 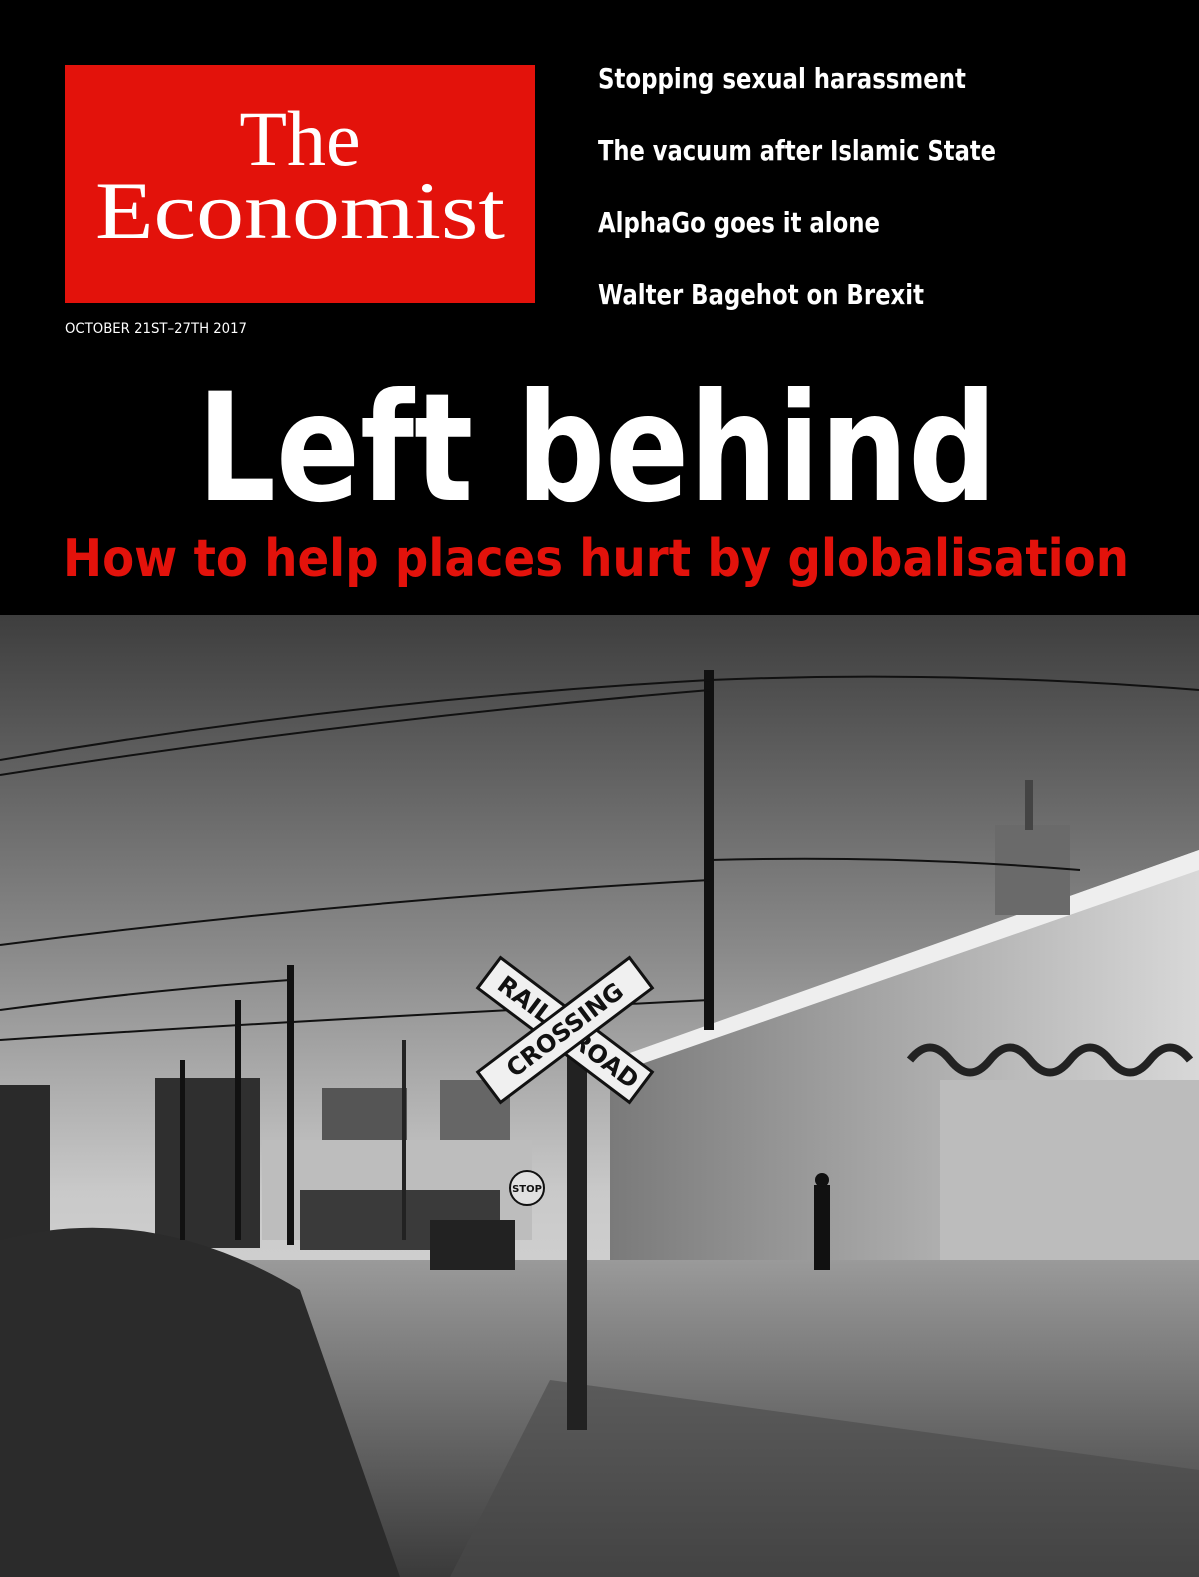 What do you see at coordinates (597, 449) in the screenshot?
I see `headline: Left behind` at bounding box center [597, 449].